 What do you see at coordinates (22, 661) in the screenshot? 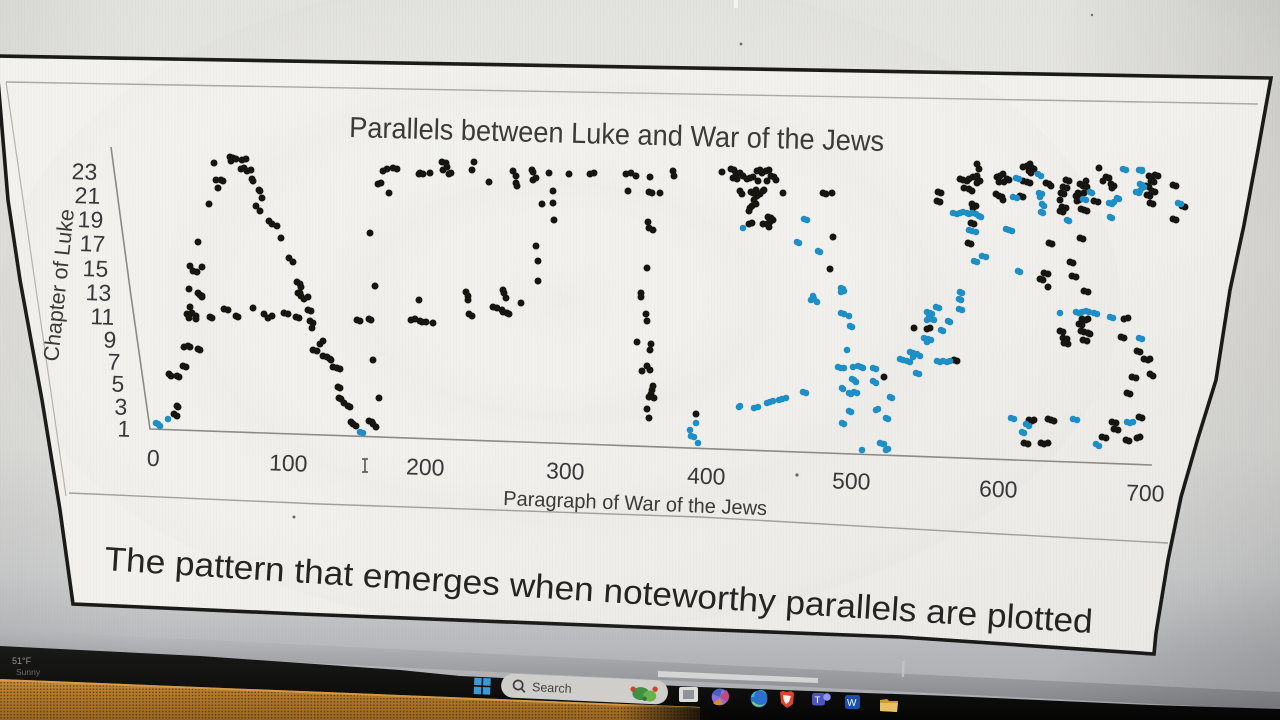
I see `svg-text: 51°F` at bounding box center [22, 661].